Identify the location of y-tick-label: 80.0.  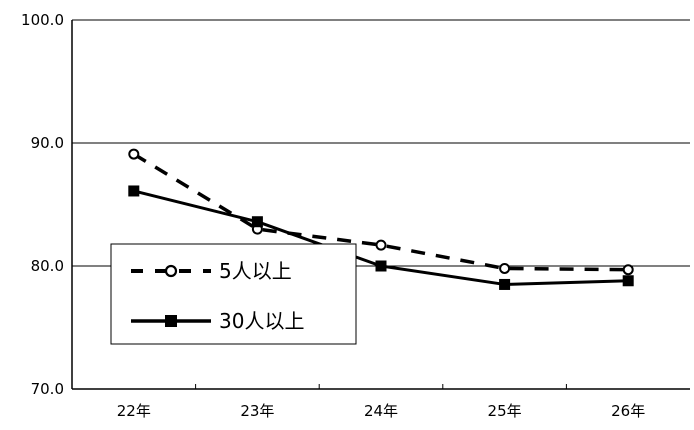
(47, 266).